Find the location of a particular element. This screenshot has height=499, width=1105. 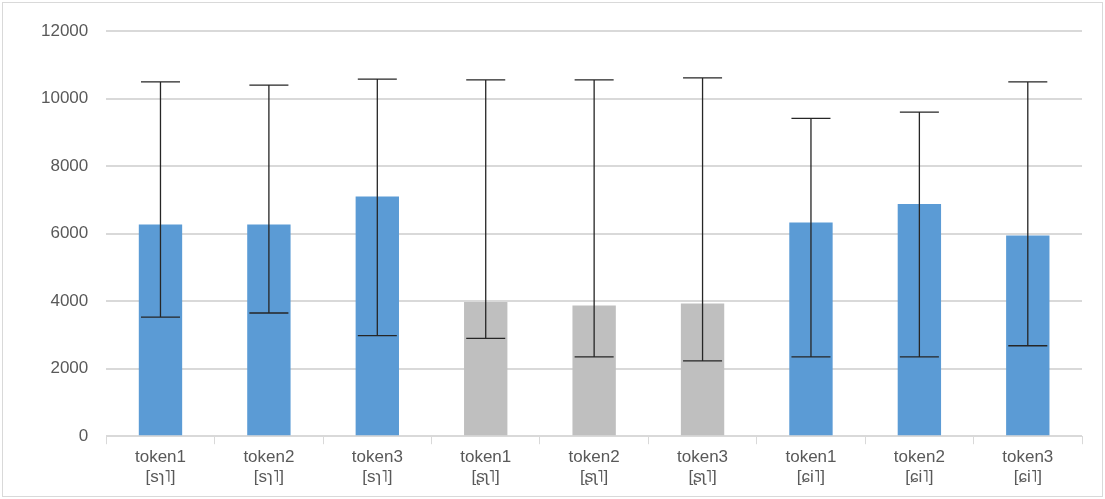

x-tick-label: token2 [ɕi˥] is located at coordinates (919, 467).